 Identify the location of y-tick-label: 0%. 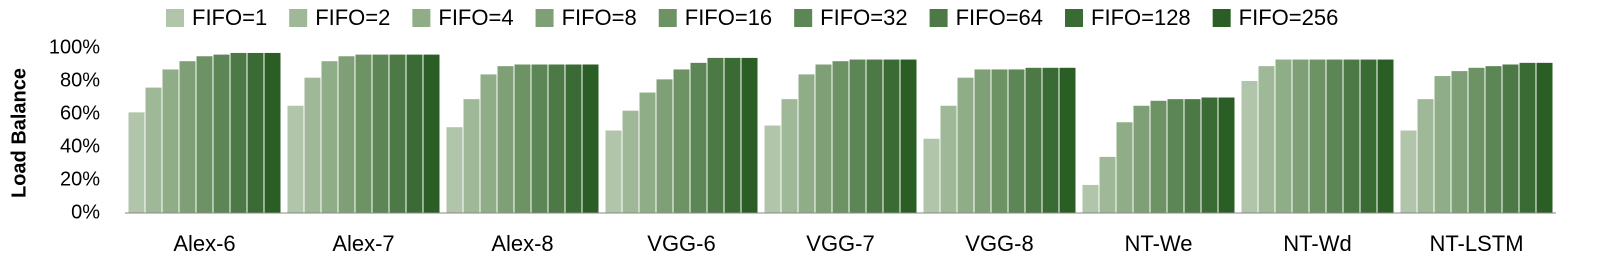
(85, 212).